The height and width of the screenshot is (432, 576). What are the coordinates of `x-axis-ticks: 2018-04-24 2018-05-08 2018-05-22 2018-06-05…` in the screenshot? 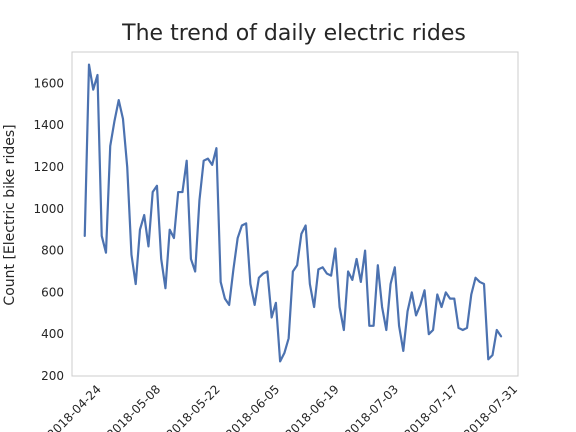 It's located at (282, 407).